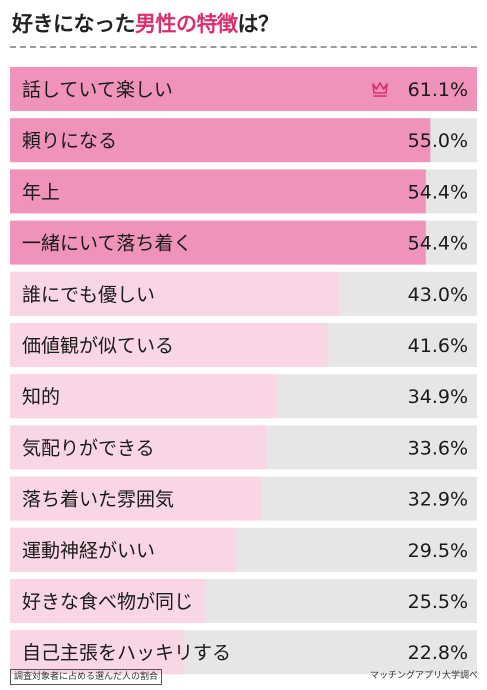 The width and height of the screenshot is (487, 690). I want to click on title-highlight: 男性の特徴, so click(186, 24).